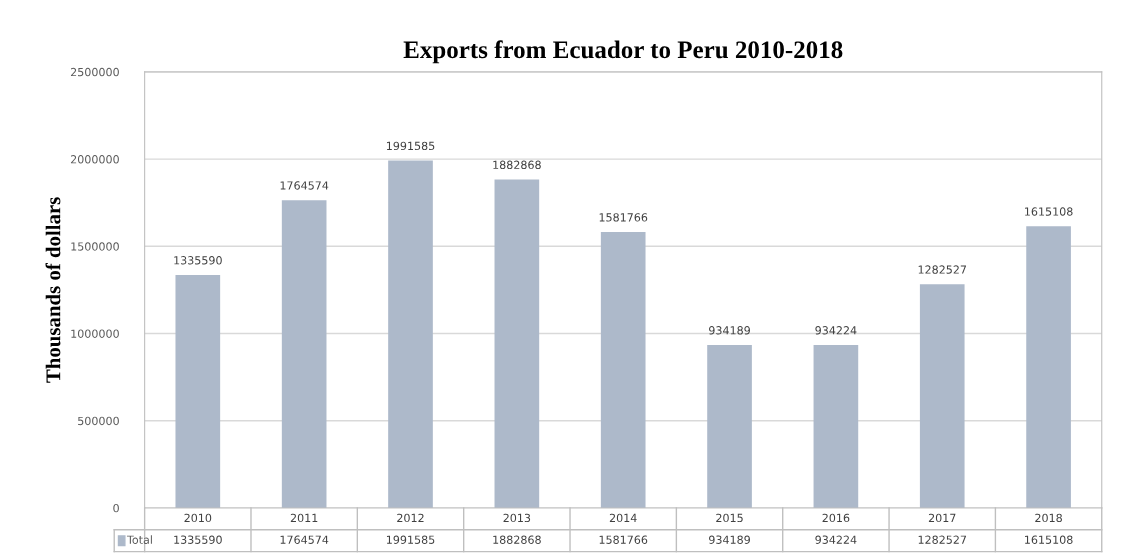  I want to click on x-tick-label: 2016, so click(836, 518).